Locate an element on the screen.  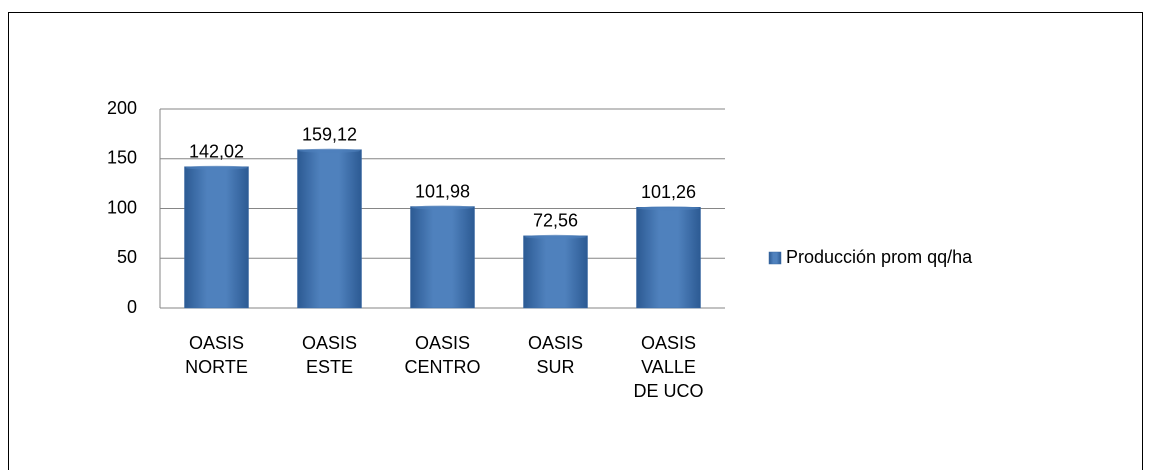
x-tick-label: OASIS NORTE is located at coordinates (216, 355).